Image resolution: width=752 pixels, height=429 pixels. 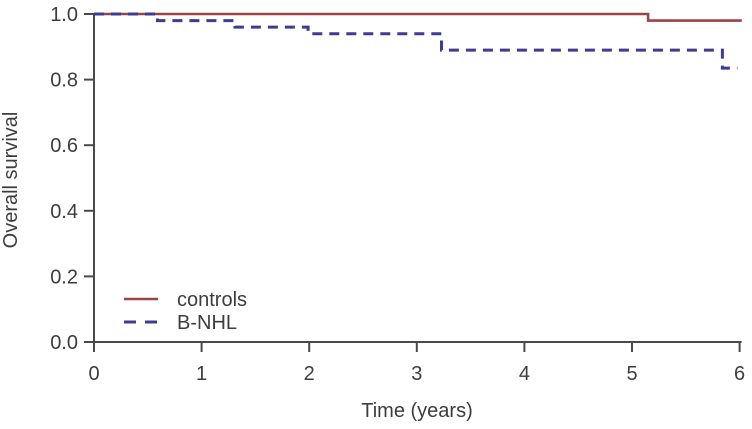 What do you see at coordinates (64, 212) in the screenshot?
I see `y-tick-label: 0.4` at bounding box center [64, 212].